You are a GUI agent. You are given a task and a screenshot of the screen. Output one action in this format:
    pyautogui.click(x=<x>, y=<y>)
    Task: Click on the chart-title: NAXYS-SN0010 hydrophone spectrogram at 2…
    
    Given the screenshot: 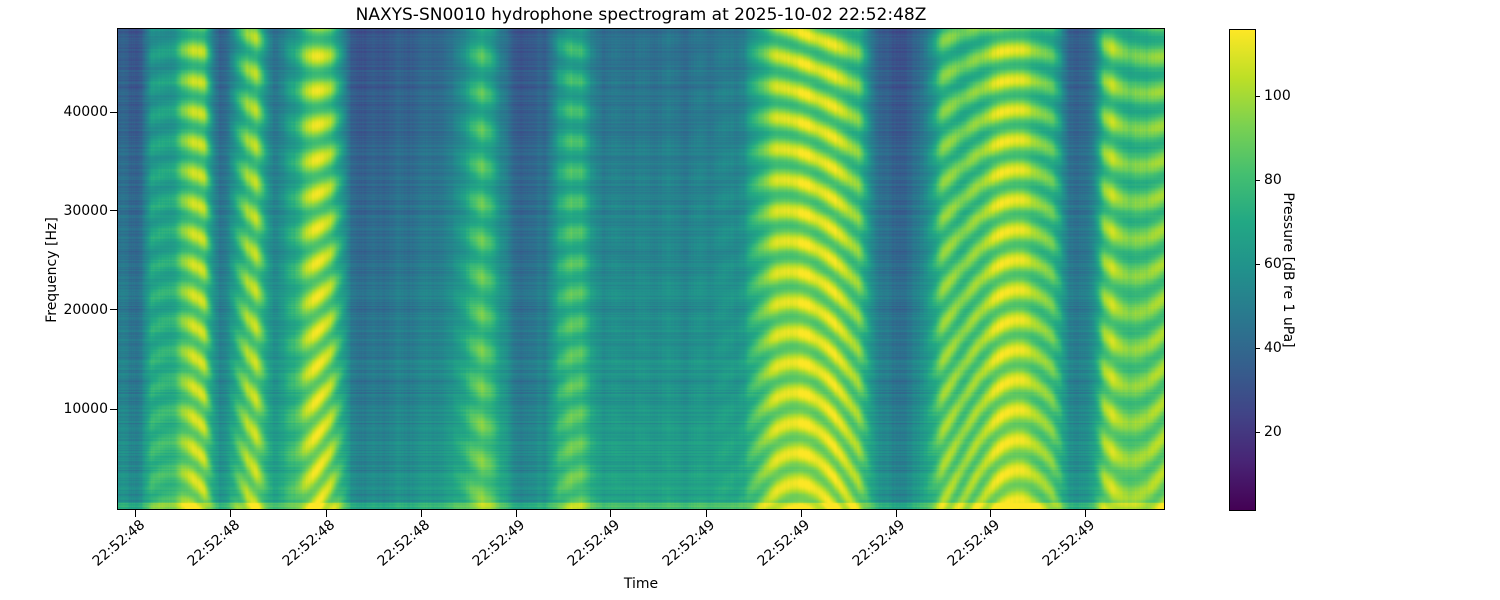 What is the action you would take?
    pyautogui.click(x=641, y=15)
    